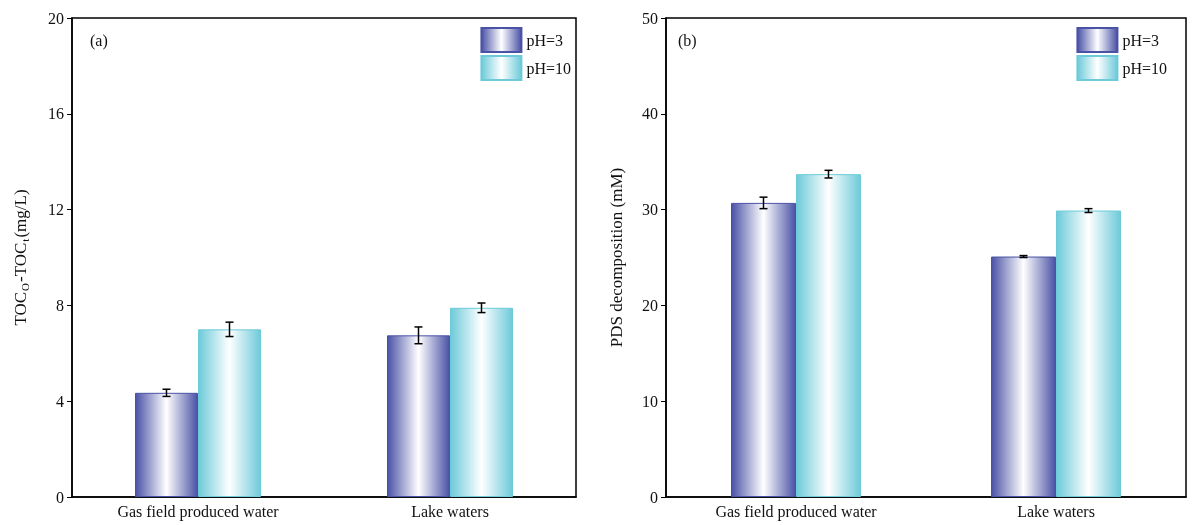 This screenshot has height=525, width=1192. What do you see at coordinates (616, 257) in the screenshot?
I see `y-axis-title: PDS decomposition (mM)` at bounding box center [616, 257].